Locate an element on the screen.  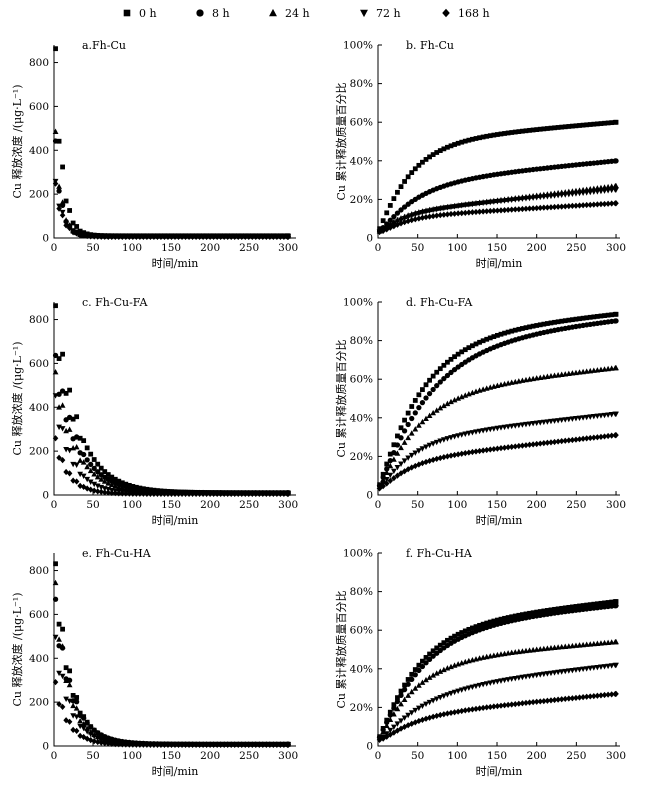
x-tick-label: 0 is located at coordinates (54, 756).